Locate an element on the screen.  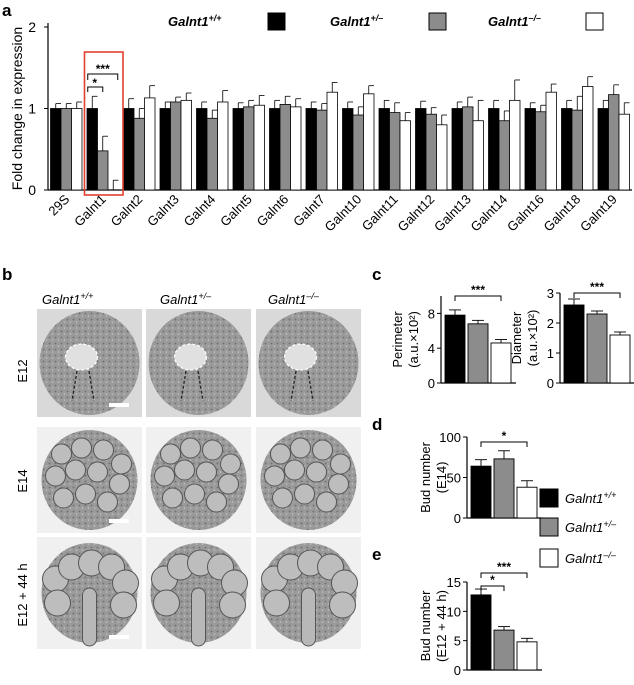
y-axis-label: Bud number is located at coordinates (425, 625).